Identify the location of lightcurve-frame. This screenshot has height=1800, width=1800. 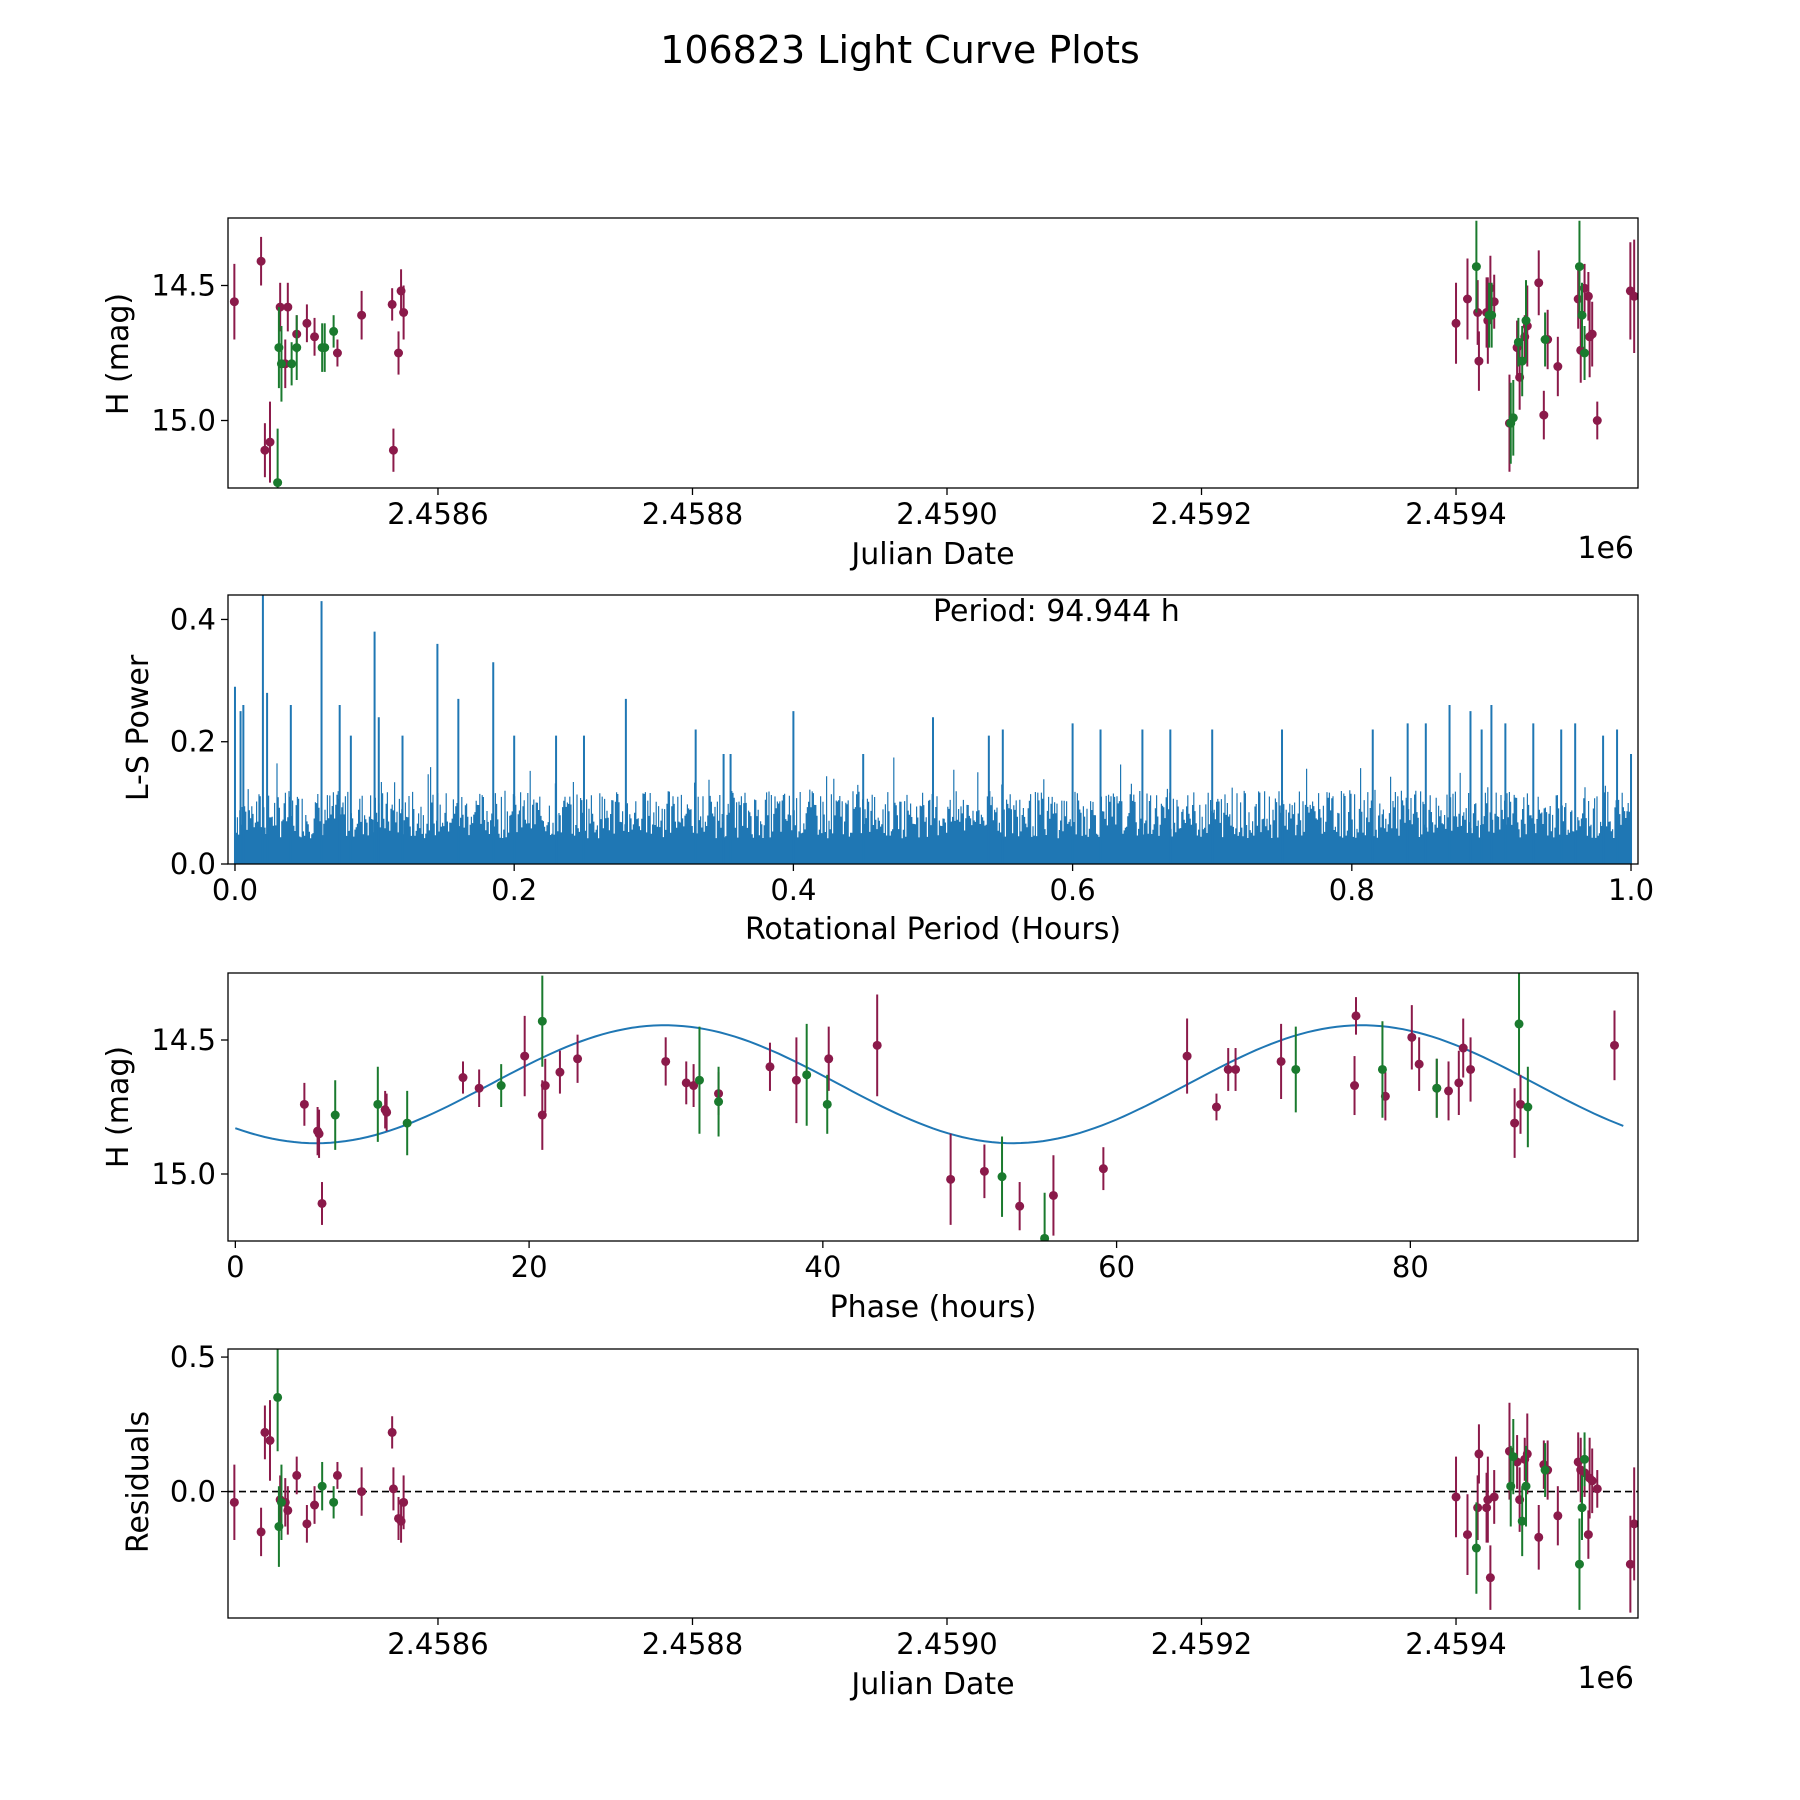
(933, 353).